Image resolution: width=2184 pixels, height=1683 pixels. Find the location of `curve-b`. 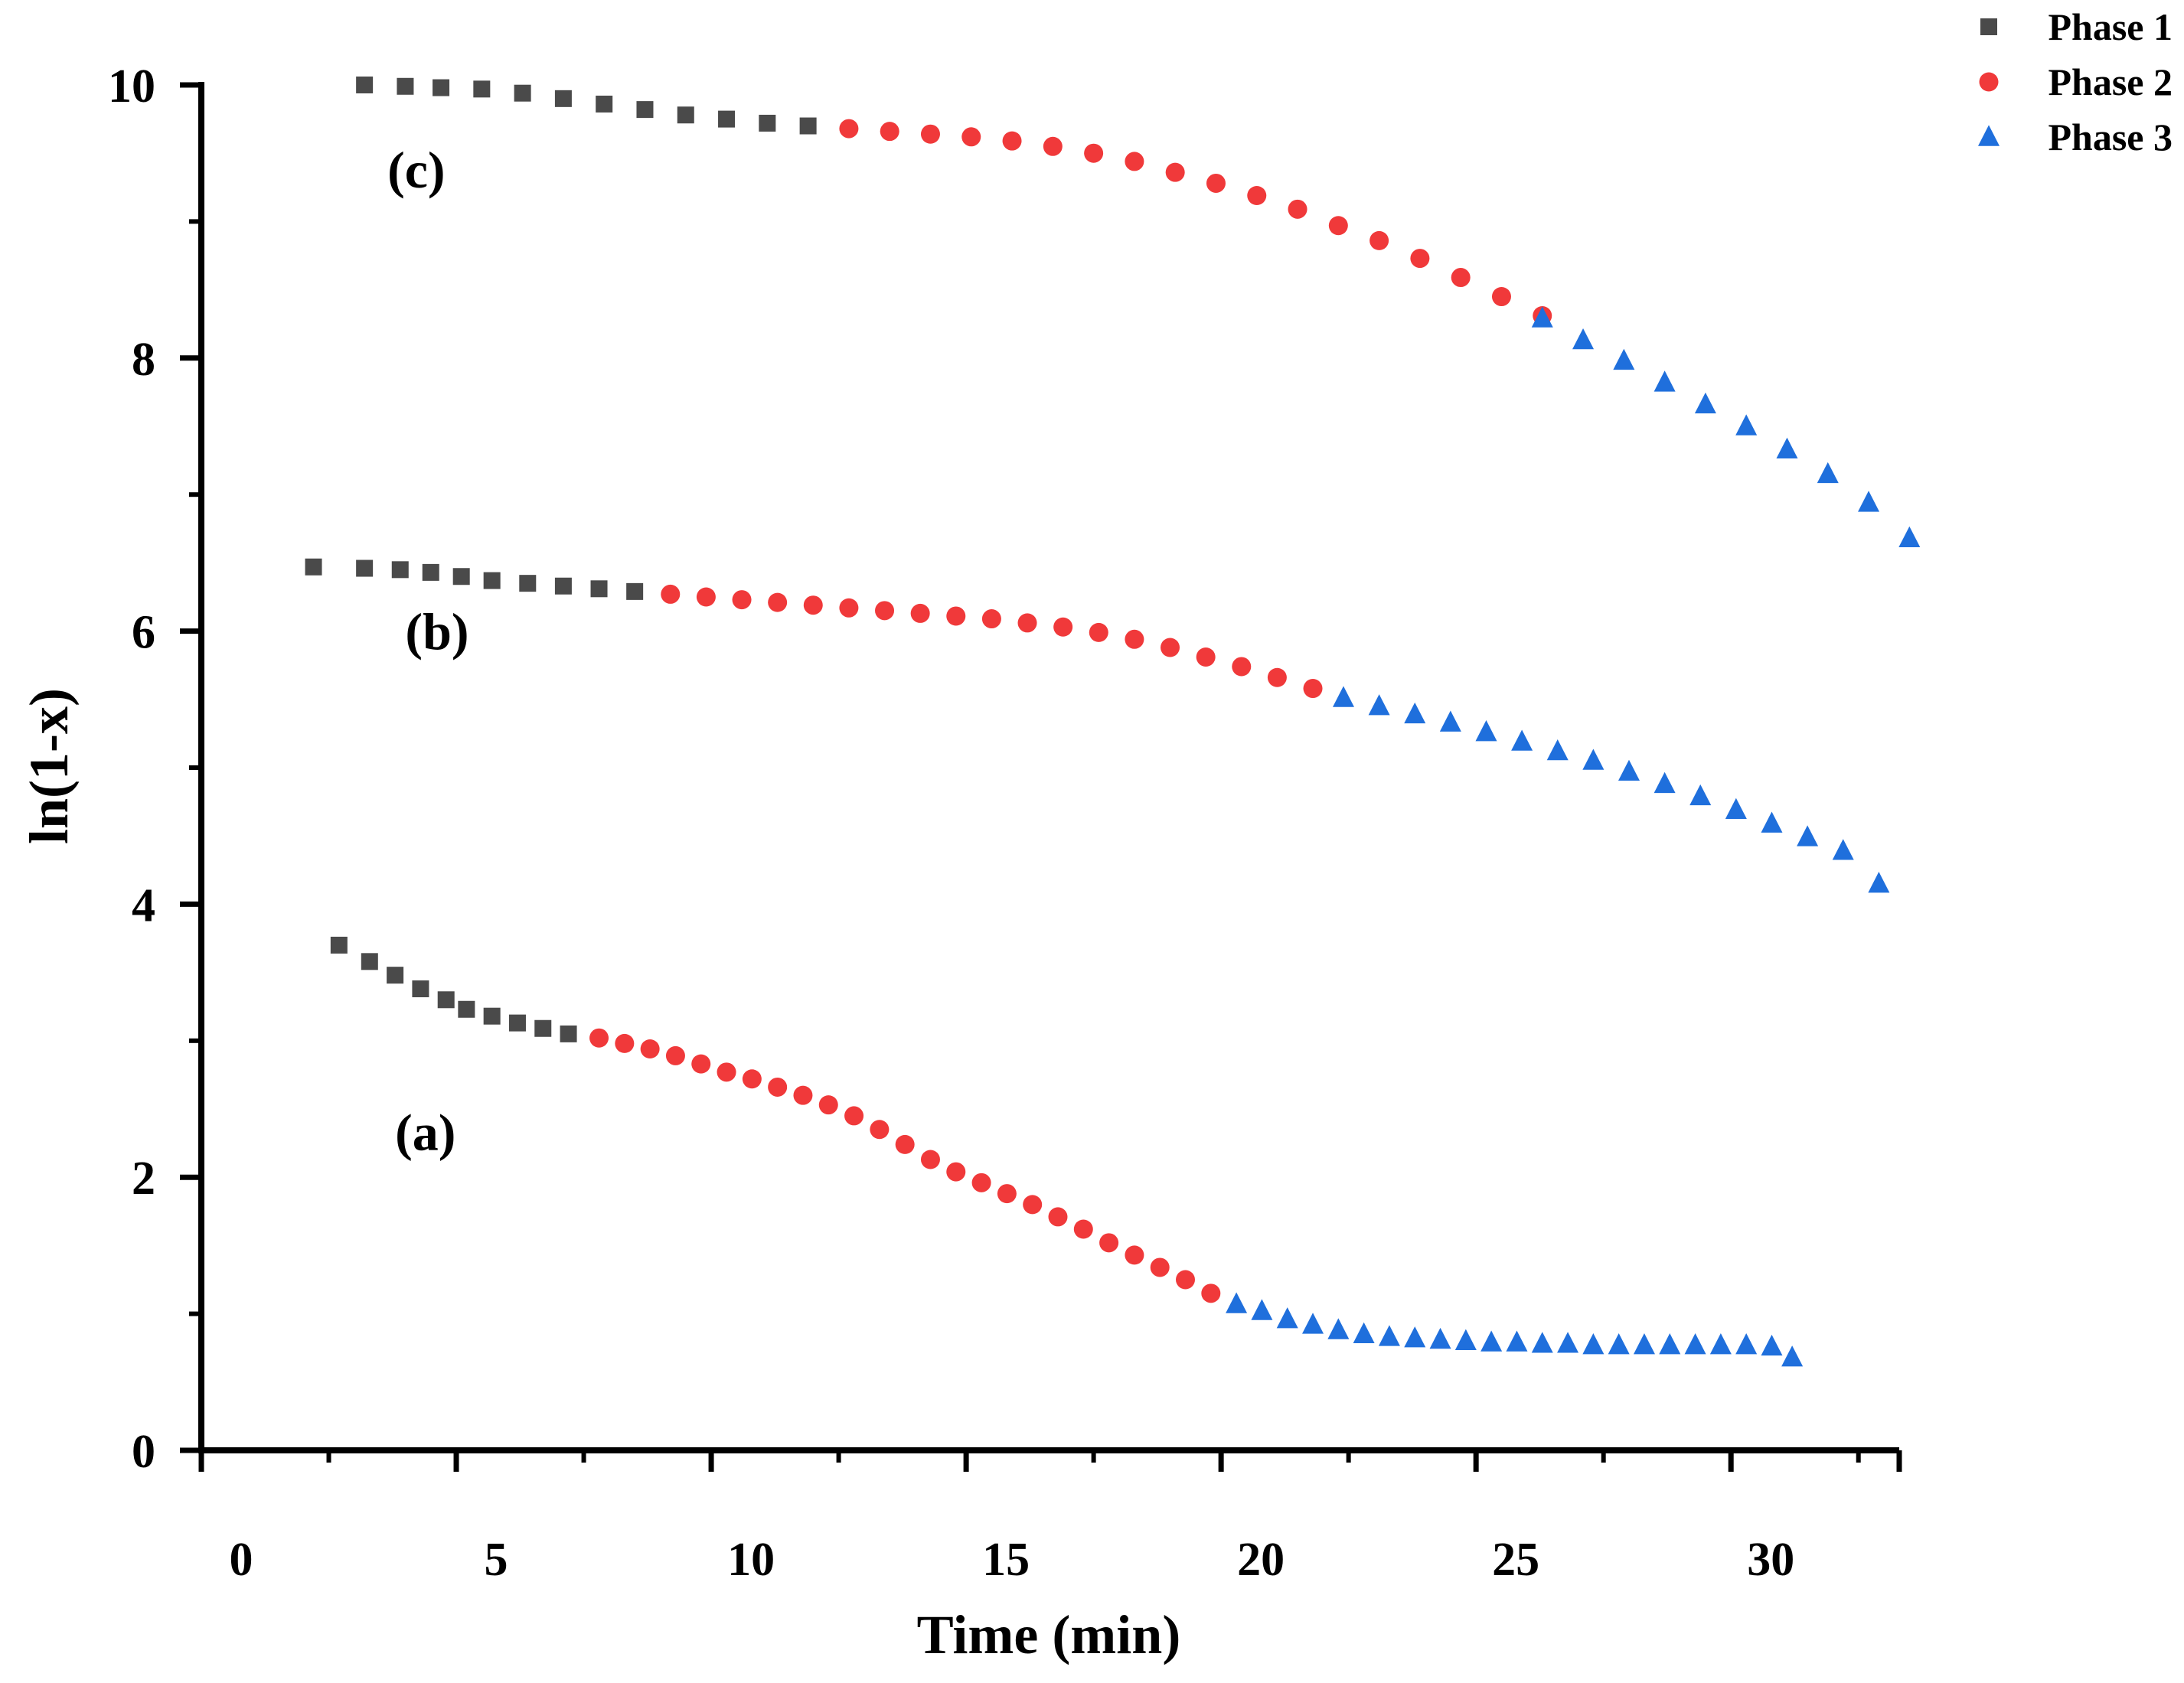

curve-b is located at coordinates (1097, 726).